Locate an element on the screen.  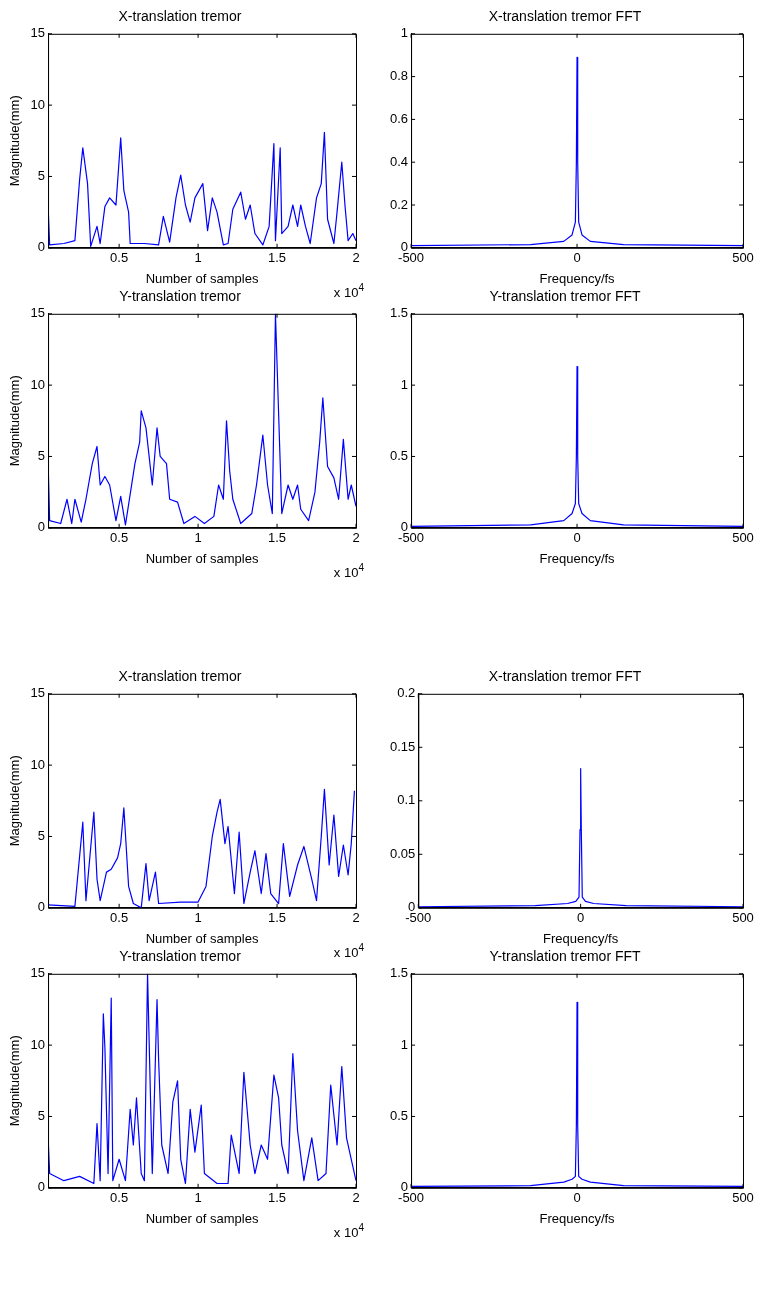
y-tick-label: 0.15 is located at coordinates (402, 746).